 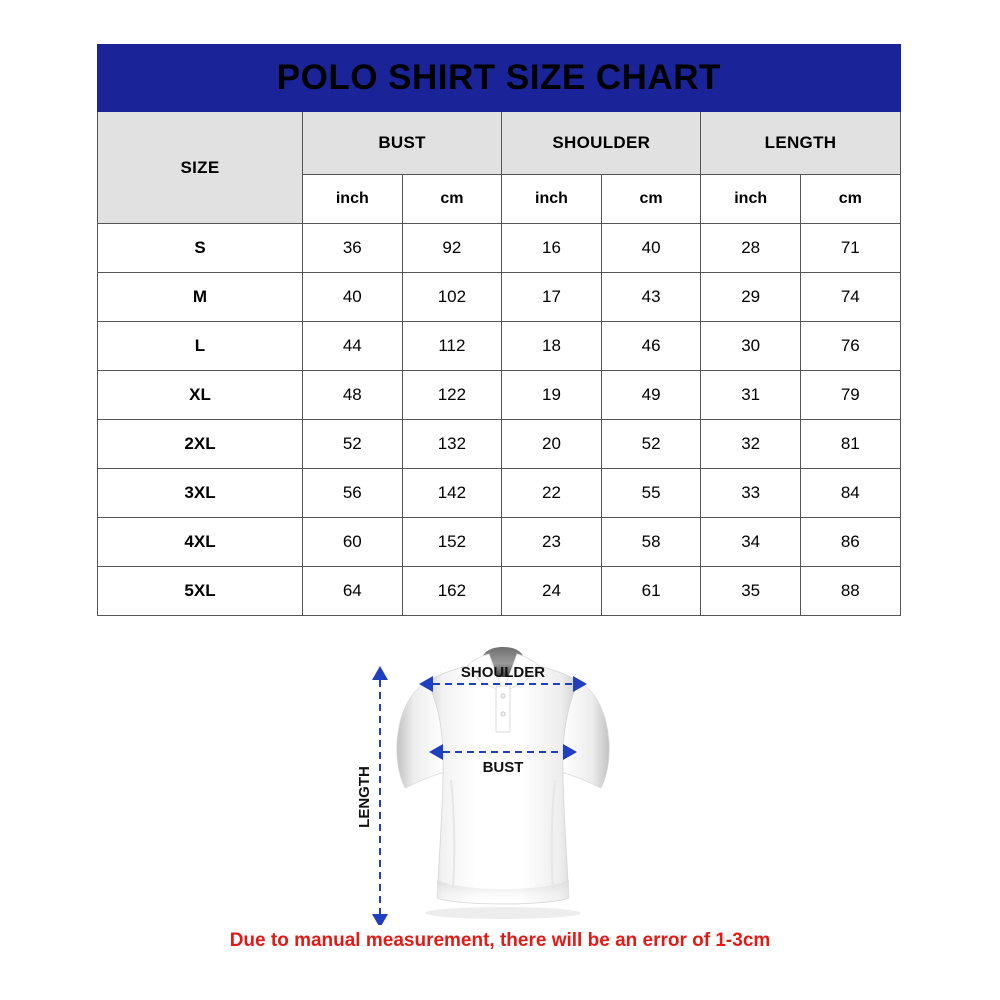 What do you see at coordinates (553, 834) in the screenshot?
I see `shirt-fold-right` at bounding box center [553, 834].